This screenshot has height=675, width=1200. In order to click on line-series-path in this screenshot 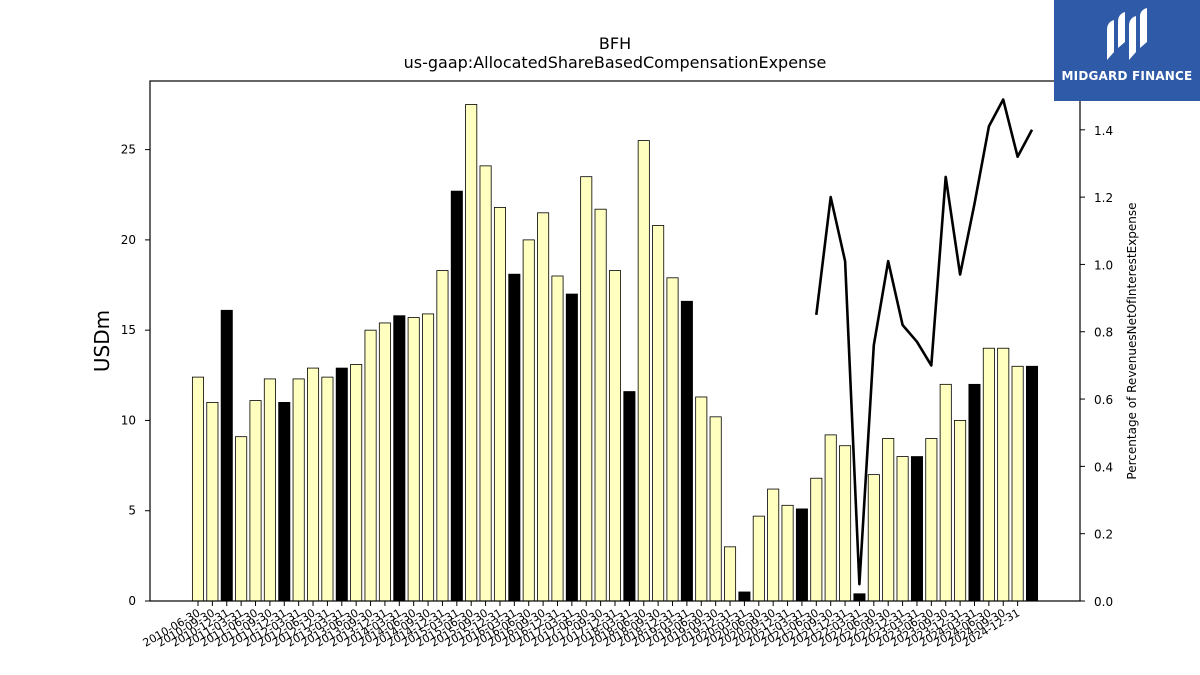, I will do `click(924, 342)`.